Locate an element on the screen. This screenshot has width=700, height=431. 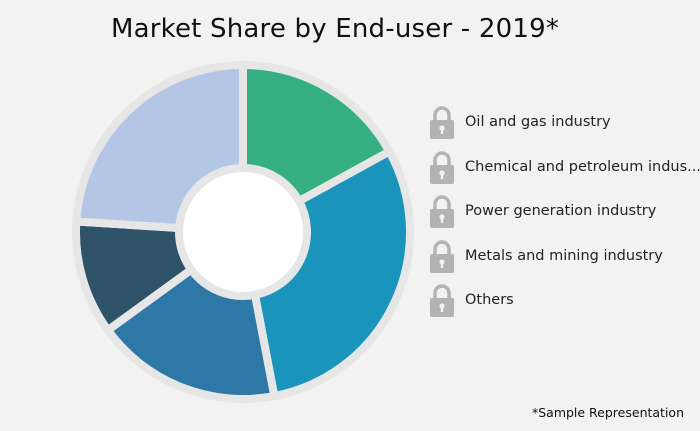
legend-item-oil-and-gas: Oil and gas industry is located at coordinates (564, 122).